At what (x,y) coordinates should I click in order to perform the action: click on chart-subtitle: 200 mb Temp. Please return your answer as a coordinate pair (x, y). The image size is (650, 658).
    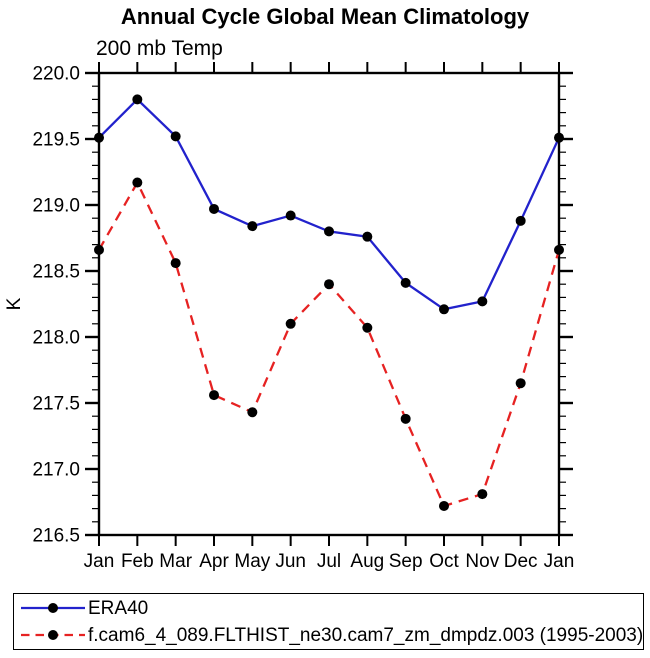
    Looking at the image, I should click on (159, 48).